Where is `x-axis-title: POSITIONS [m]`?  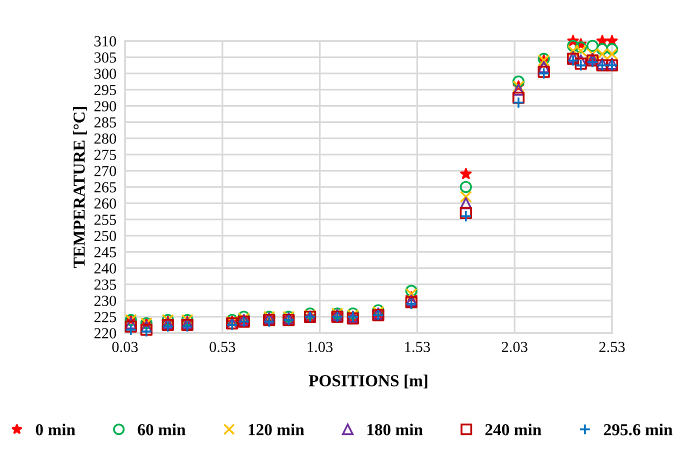
x-axis-title: POSITIONS [m] is located at coordinates (368, 381).